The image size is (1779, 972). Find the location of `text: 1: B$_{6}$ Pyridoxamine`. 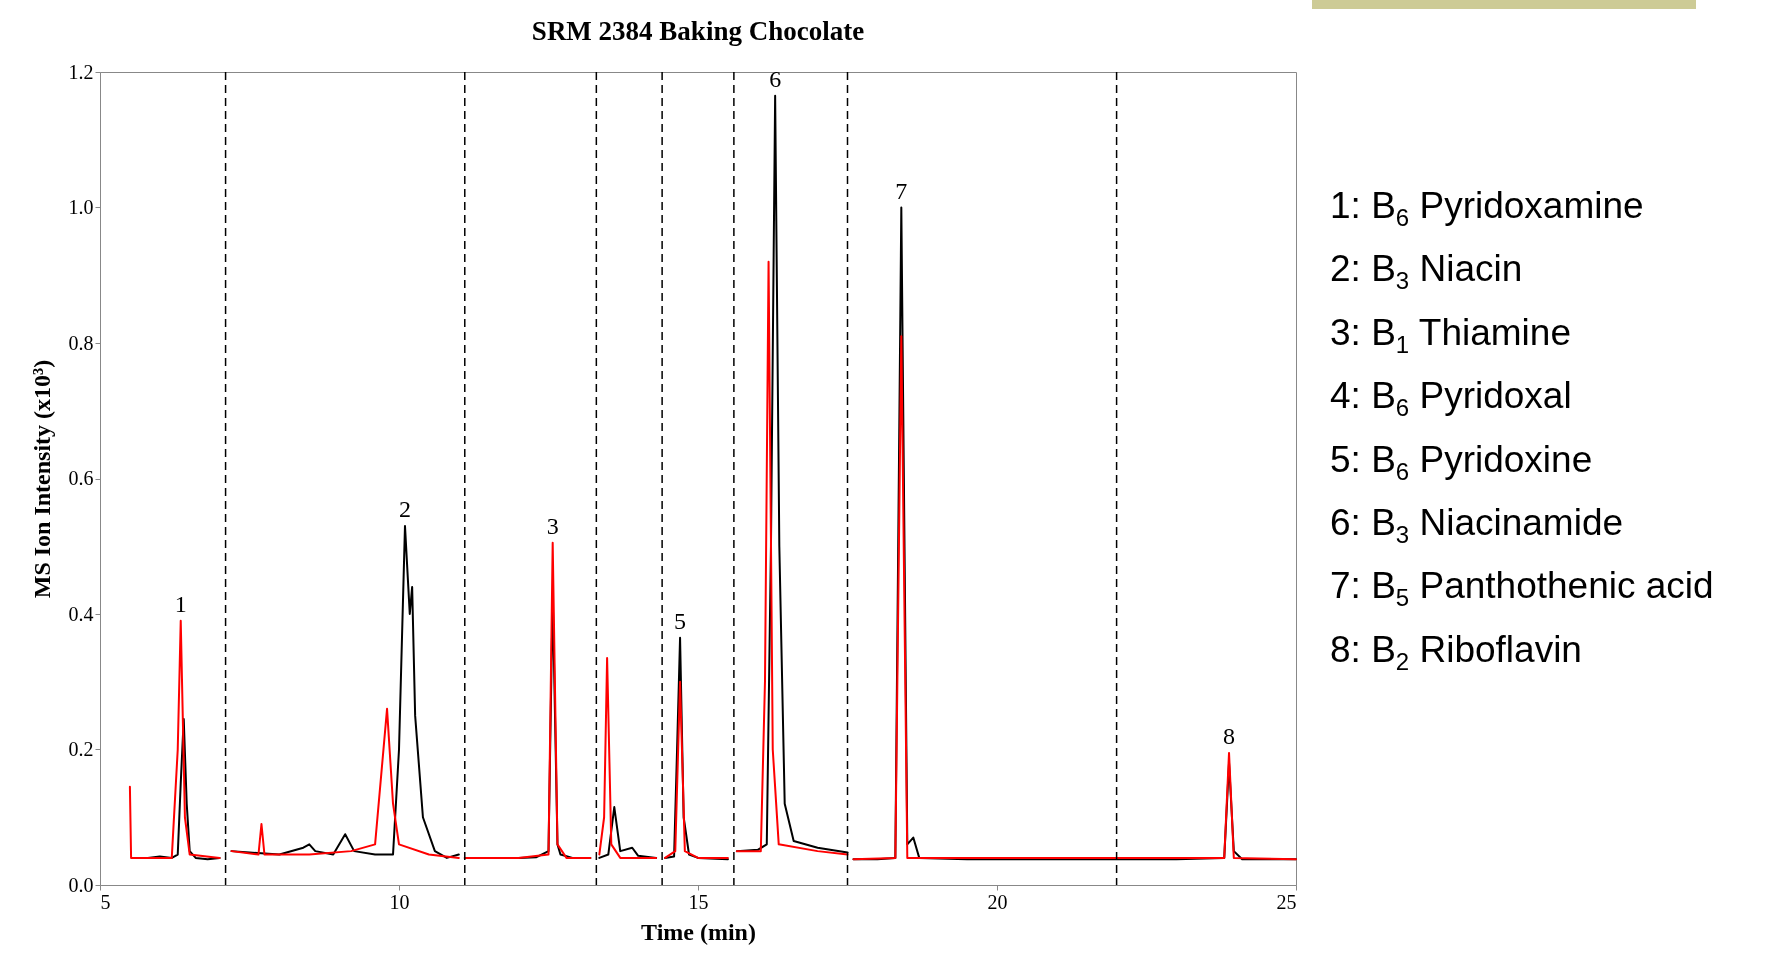

text: 1: B$_{6}$ Pyridoxamine is located at coordinates (1487, 209).